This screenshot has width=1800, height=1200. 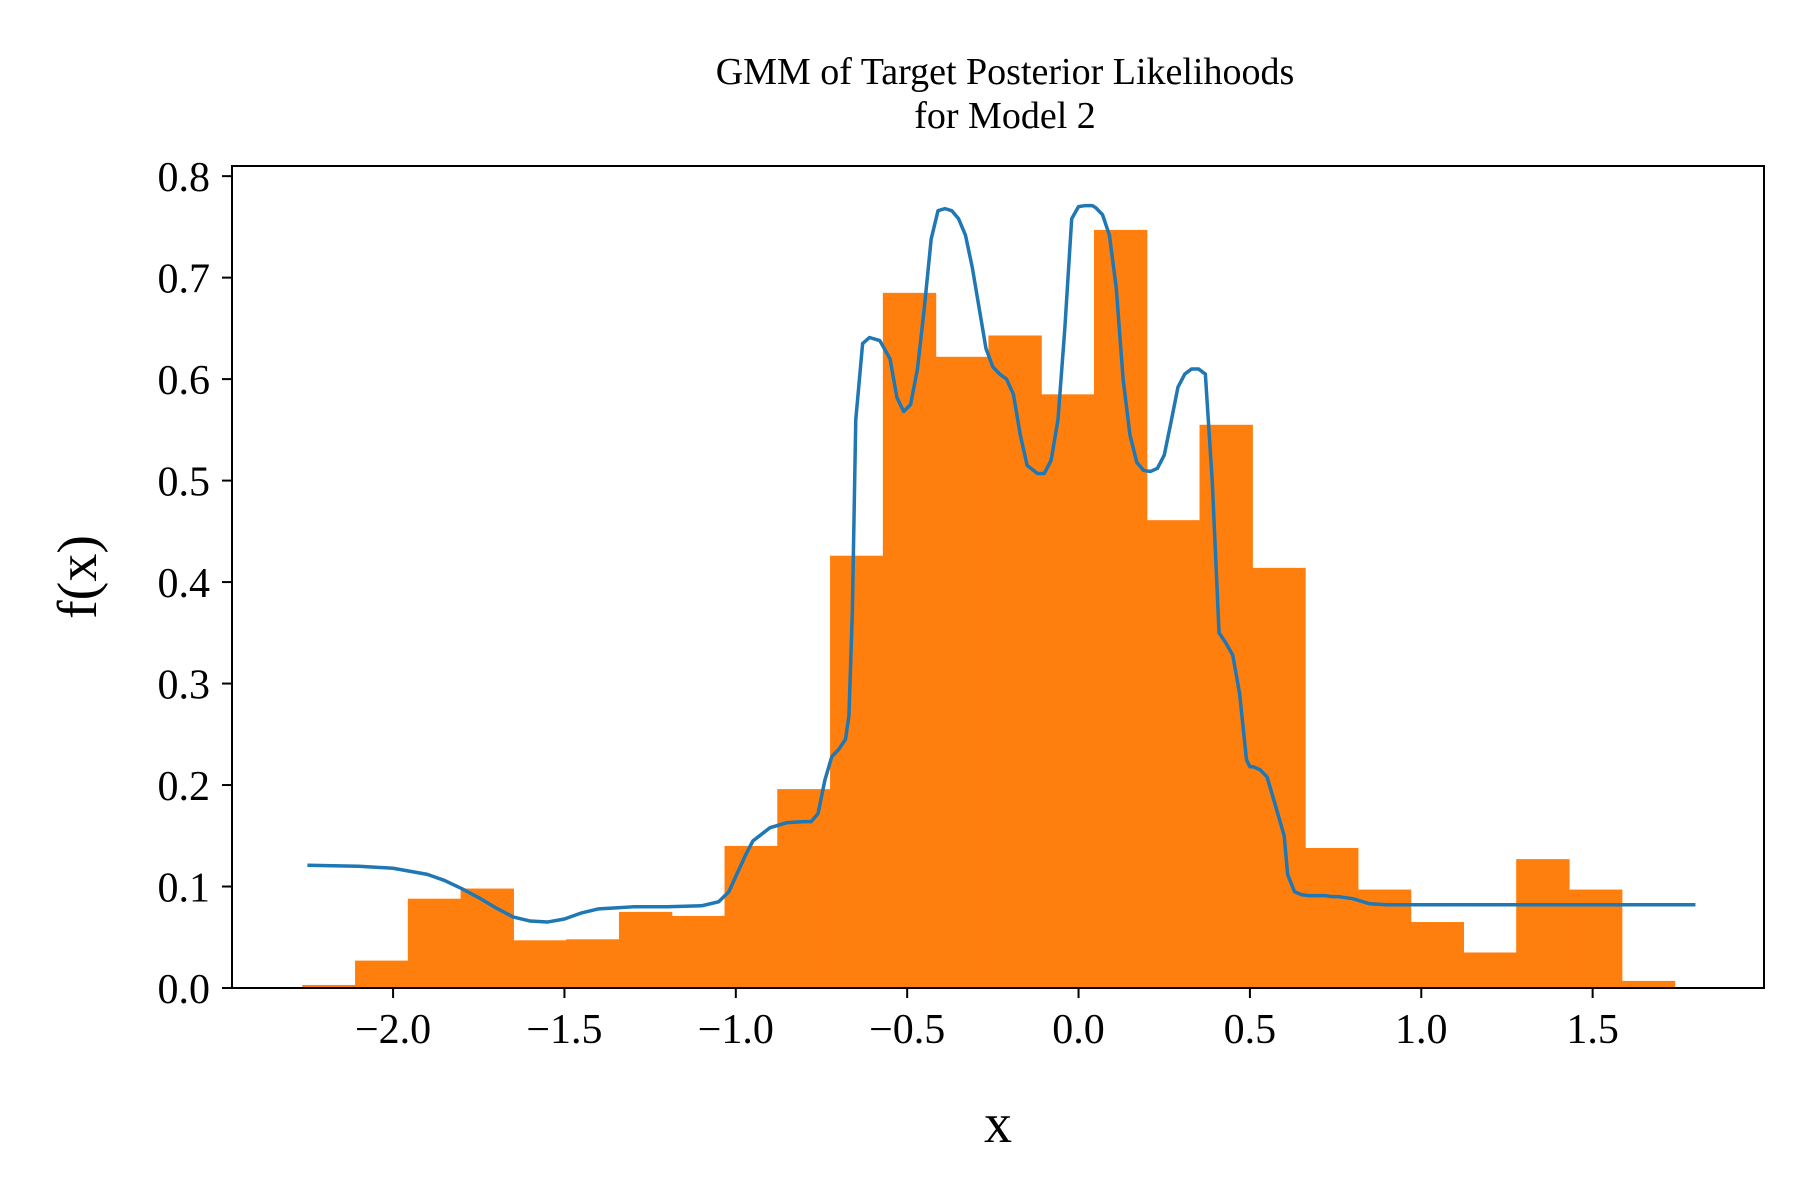 What do you see at coordinates (184, 280) in the screenshot?
I see `y-tick-label: 0.7` at bounding box center [184, 280].